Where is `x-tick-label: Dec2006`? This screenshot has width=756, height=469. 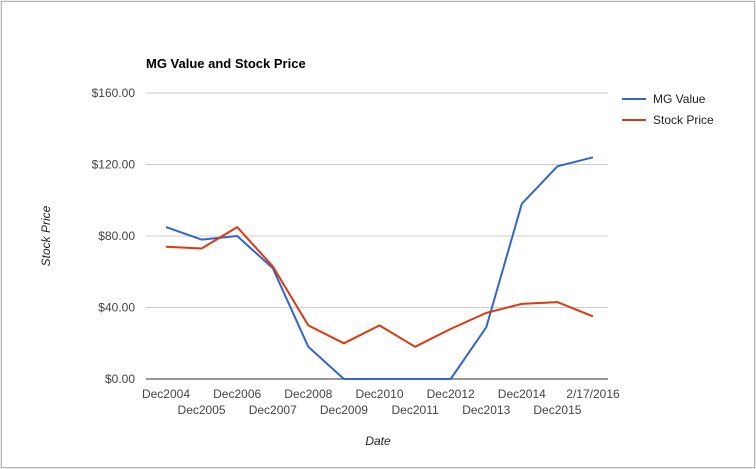
x-tick-label: Dec2006 is located at coordinates (237, 394).